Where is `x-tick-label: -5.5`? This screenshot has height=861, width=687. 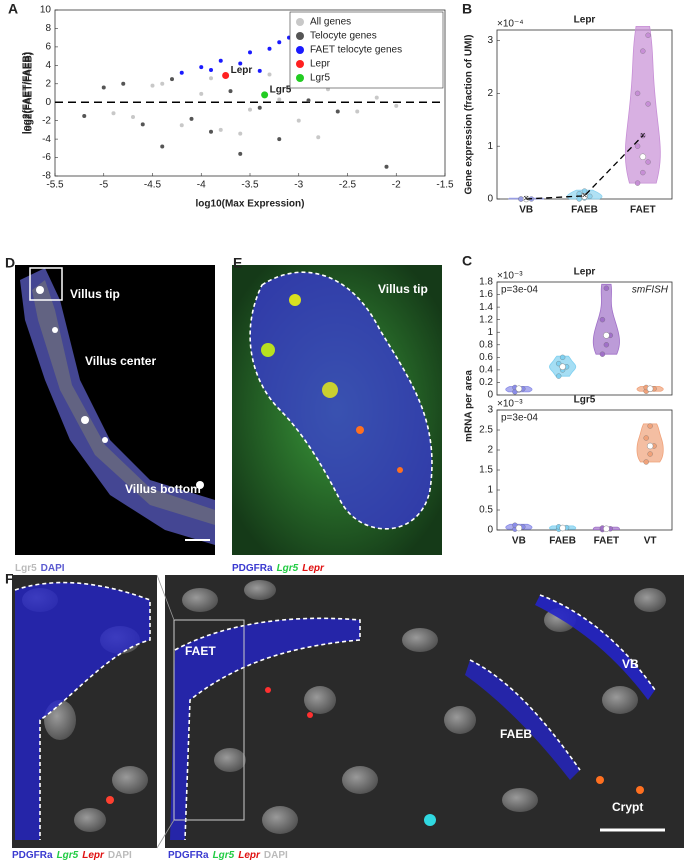 x-tick-label: -5.5 is located at coordinates (55, 185).